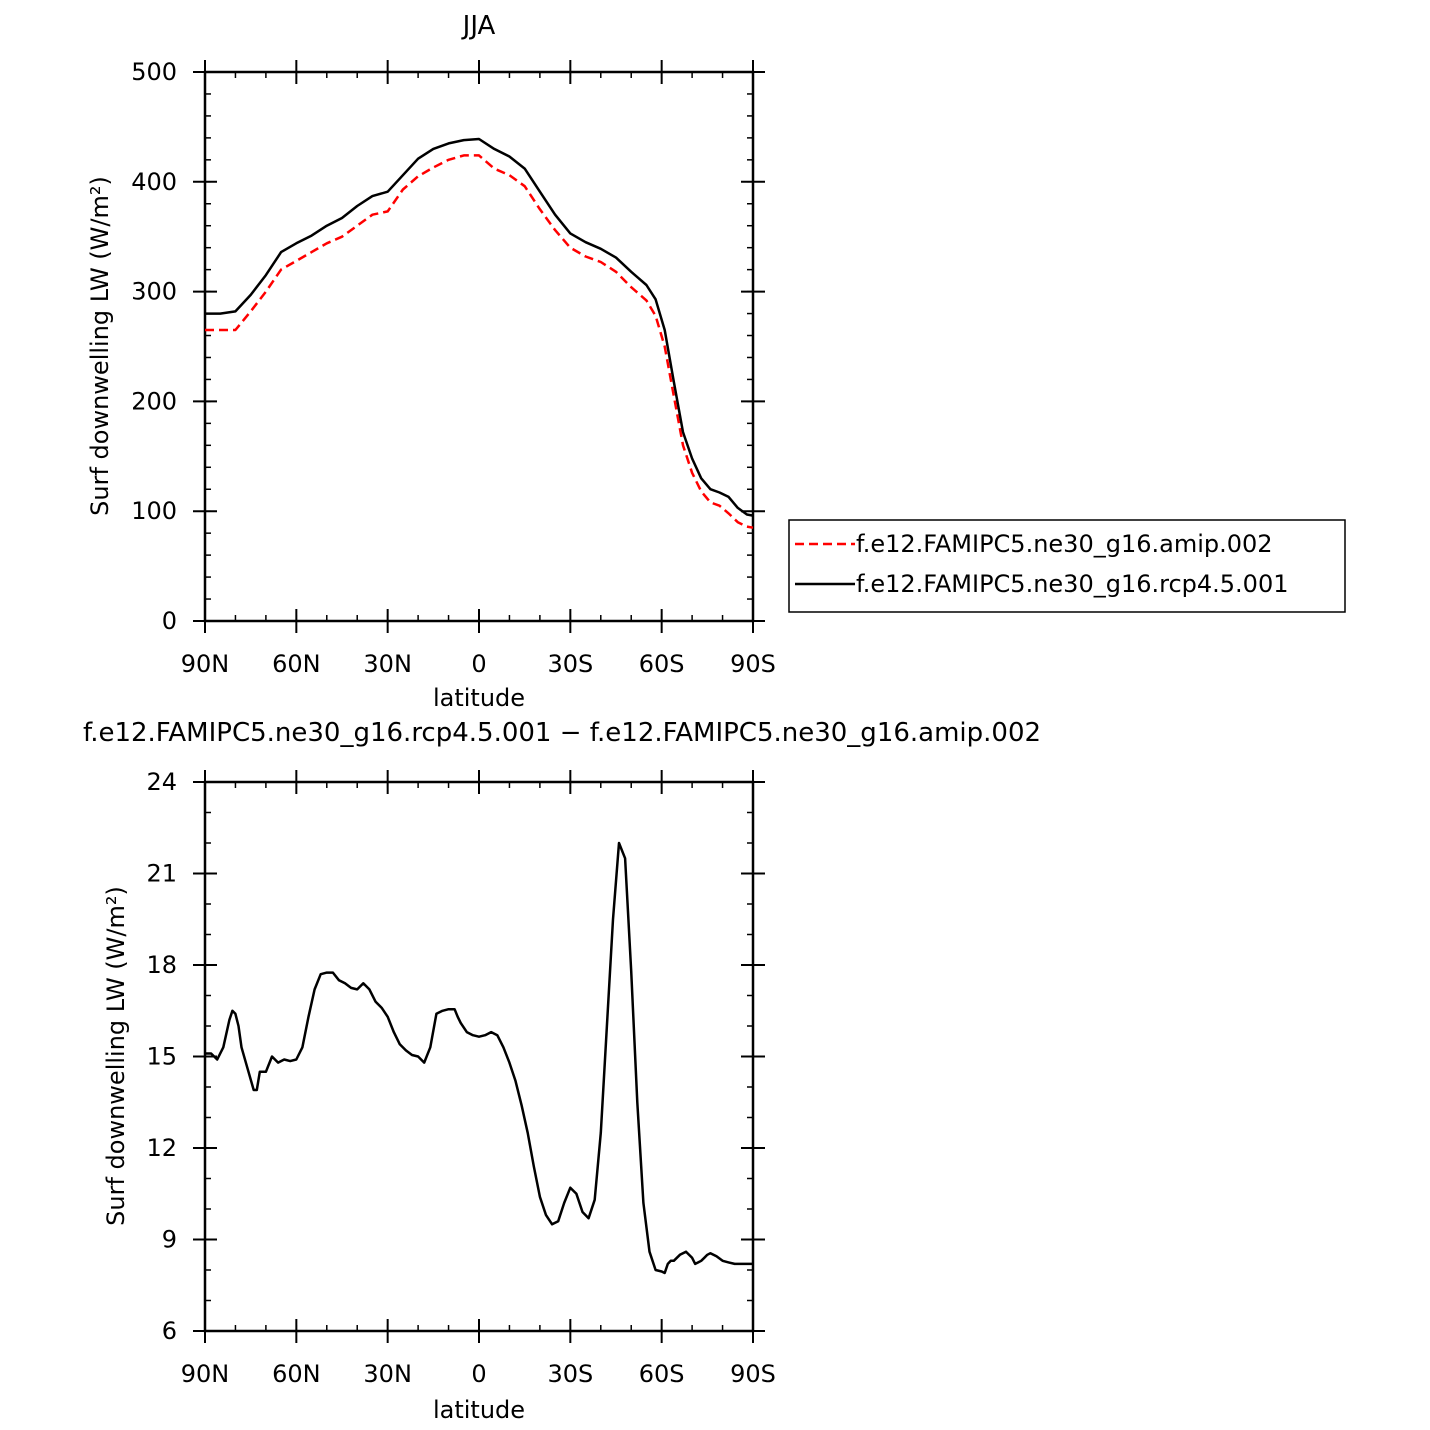  I want to click on plot-frame, so click(479, 1056).